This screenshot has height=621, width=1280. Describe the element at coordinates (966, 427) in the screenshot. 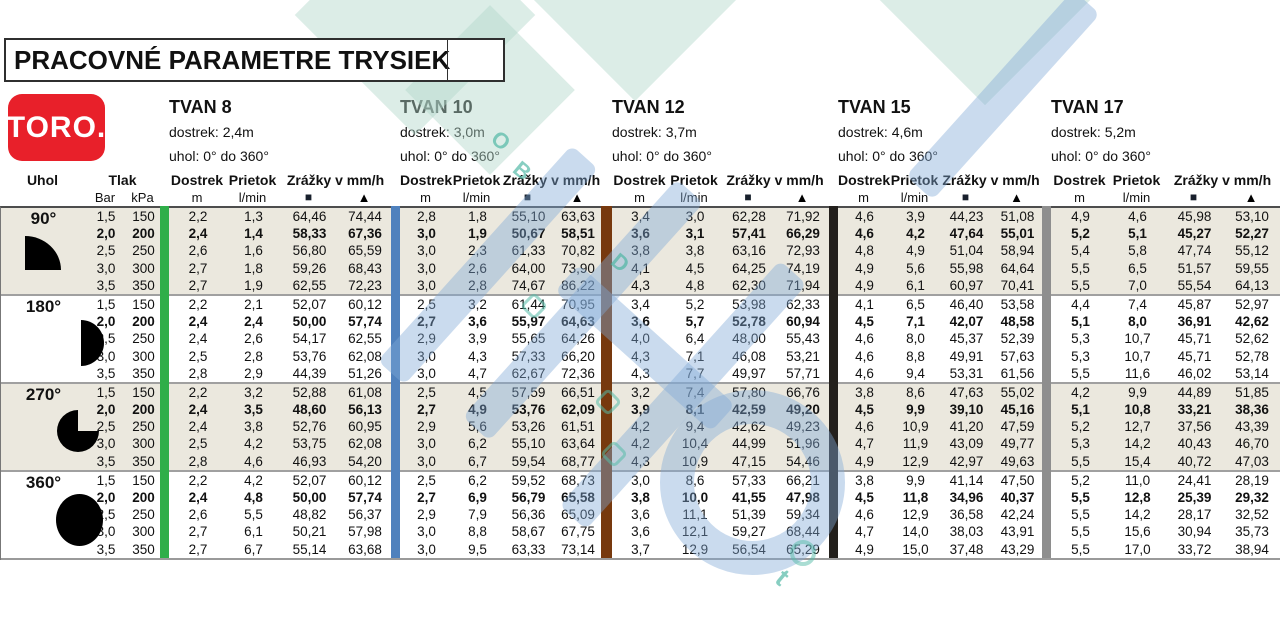

I see `value-cell: 41,20` at that location.